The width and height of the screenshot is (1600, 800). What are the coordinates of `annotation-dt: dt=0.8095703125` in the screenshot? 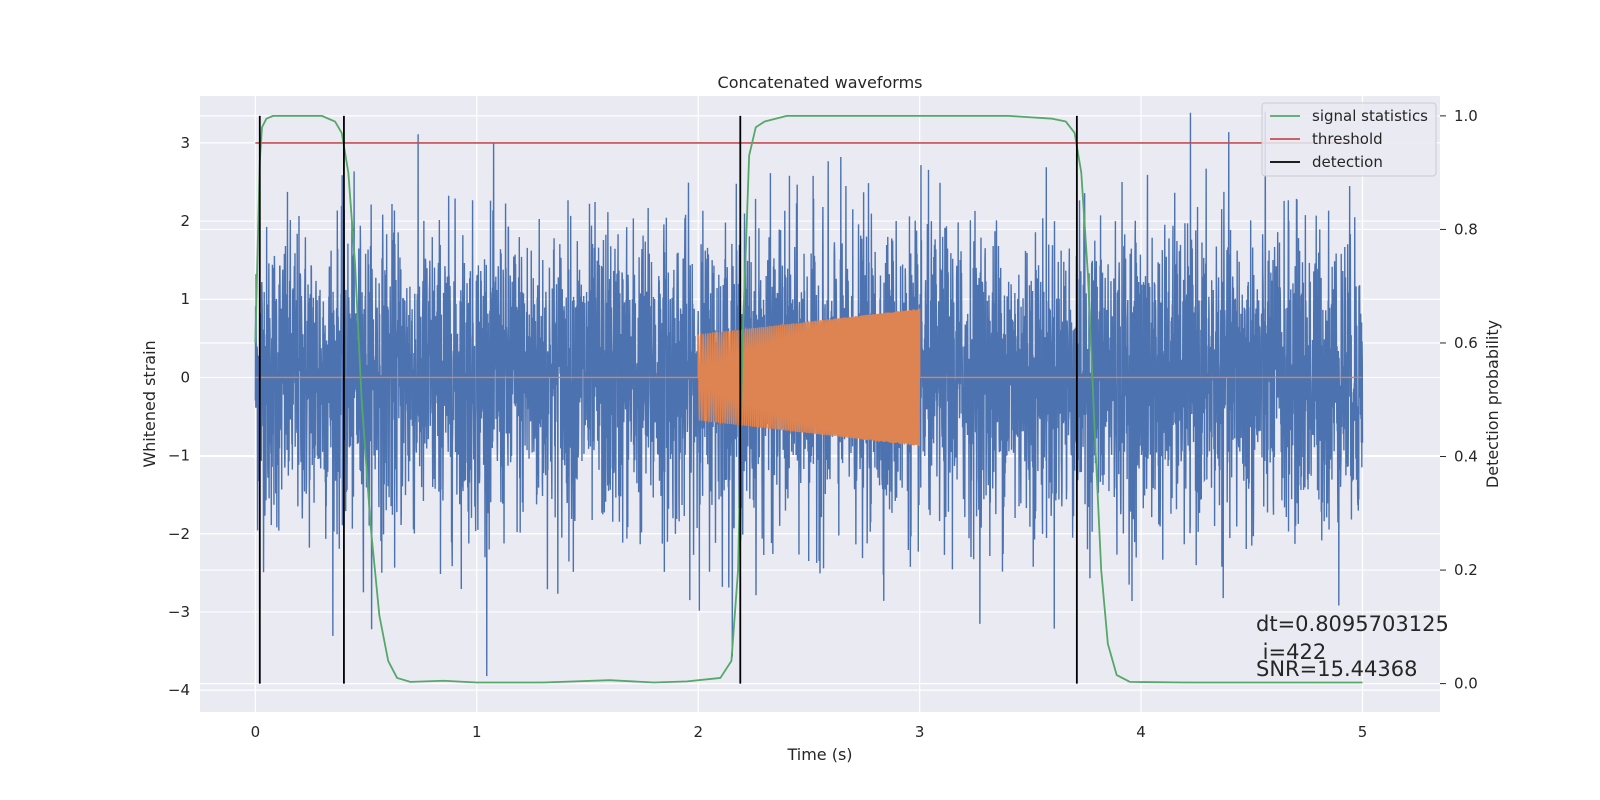 It's located at (1352, 624).